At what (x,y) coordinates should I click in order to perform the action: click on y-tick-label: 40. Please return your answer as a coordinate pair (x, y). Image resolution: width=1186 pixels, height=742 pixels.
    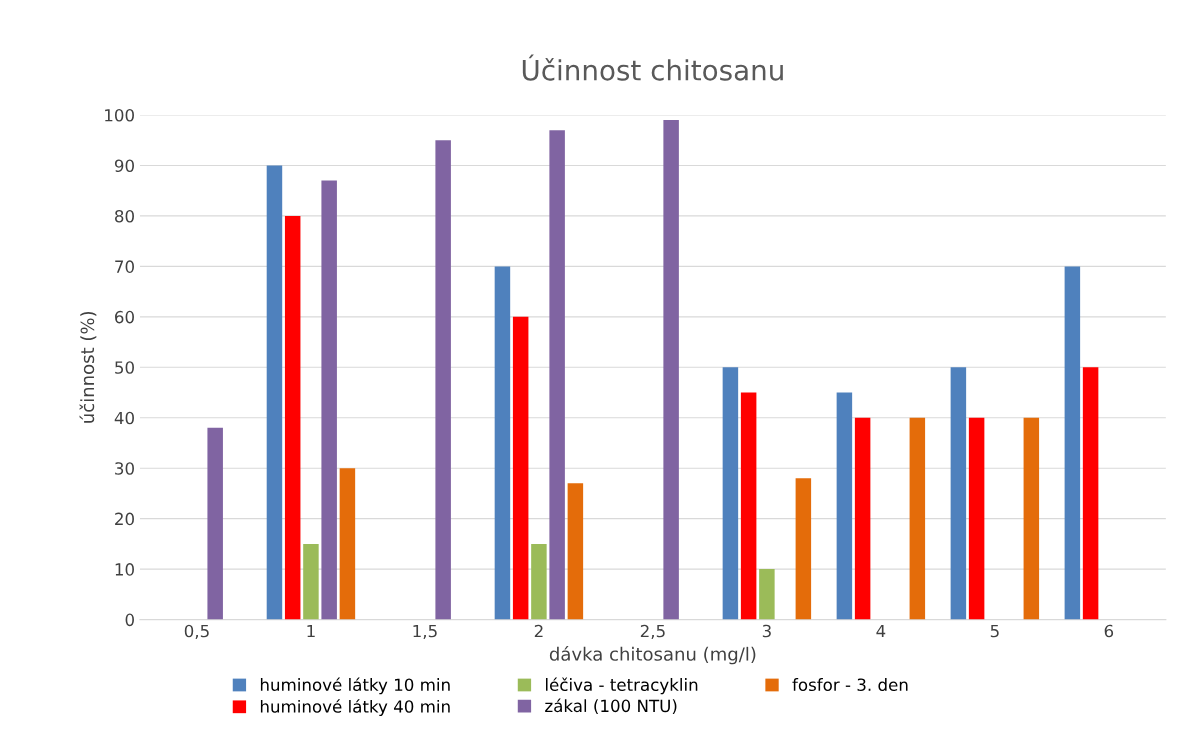
    Looking at the image, I should click on (124, 418).